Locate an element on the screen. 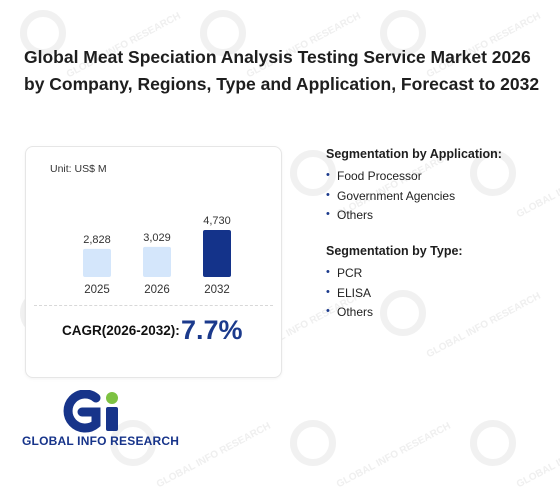  segmentation-type: Segmentation by Type: PCR ELISA Others is located at coordinates (436, 284).